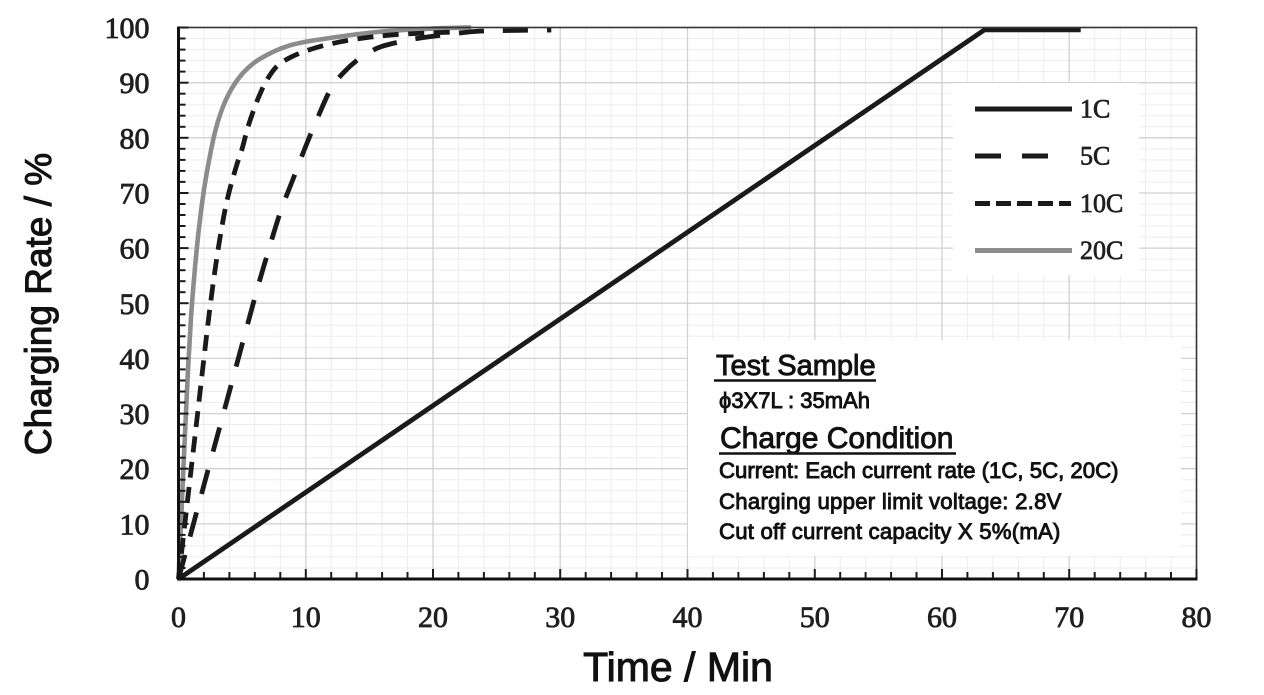 The height and width of the screenshot is (695, 1264). I want to click on svg-text:Cut off current capacity X 5%(: Cut off current capacity X 5%(mA), so click(890, 531).